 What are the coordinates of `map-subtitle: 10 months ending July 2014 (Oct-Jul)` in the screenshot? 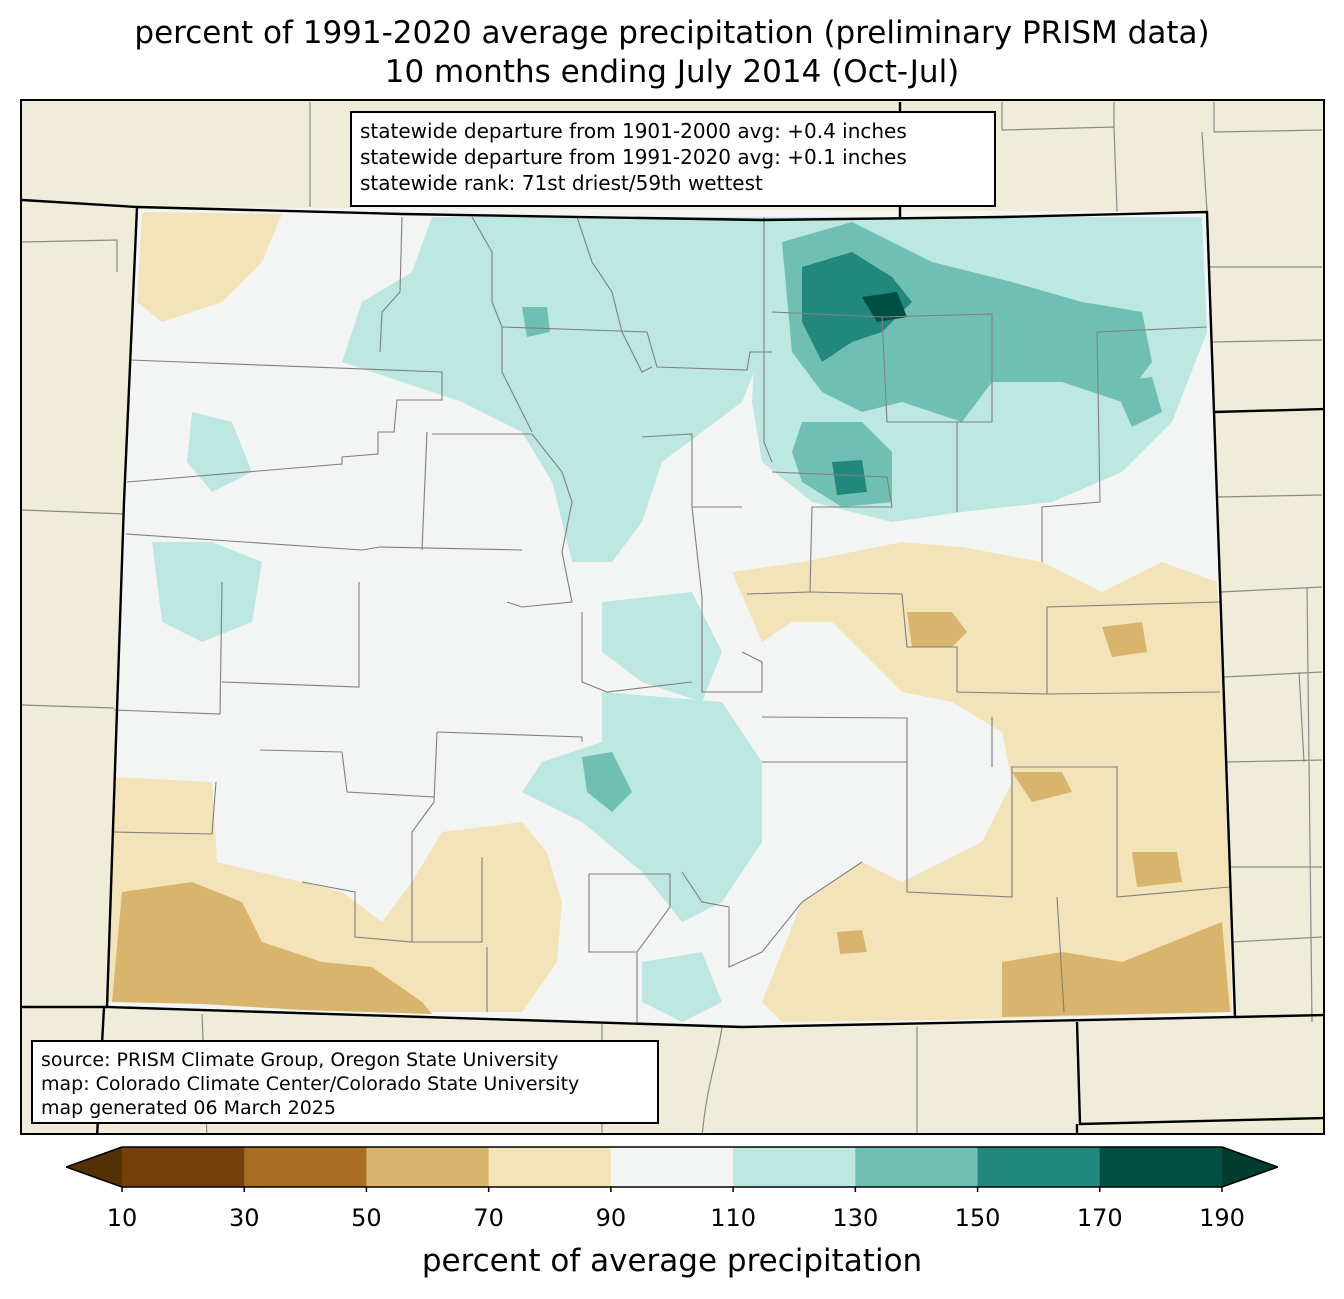 It's located at (672, 72).